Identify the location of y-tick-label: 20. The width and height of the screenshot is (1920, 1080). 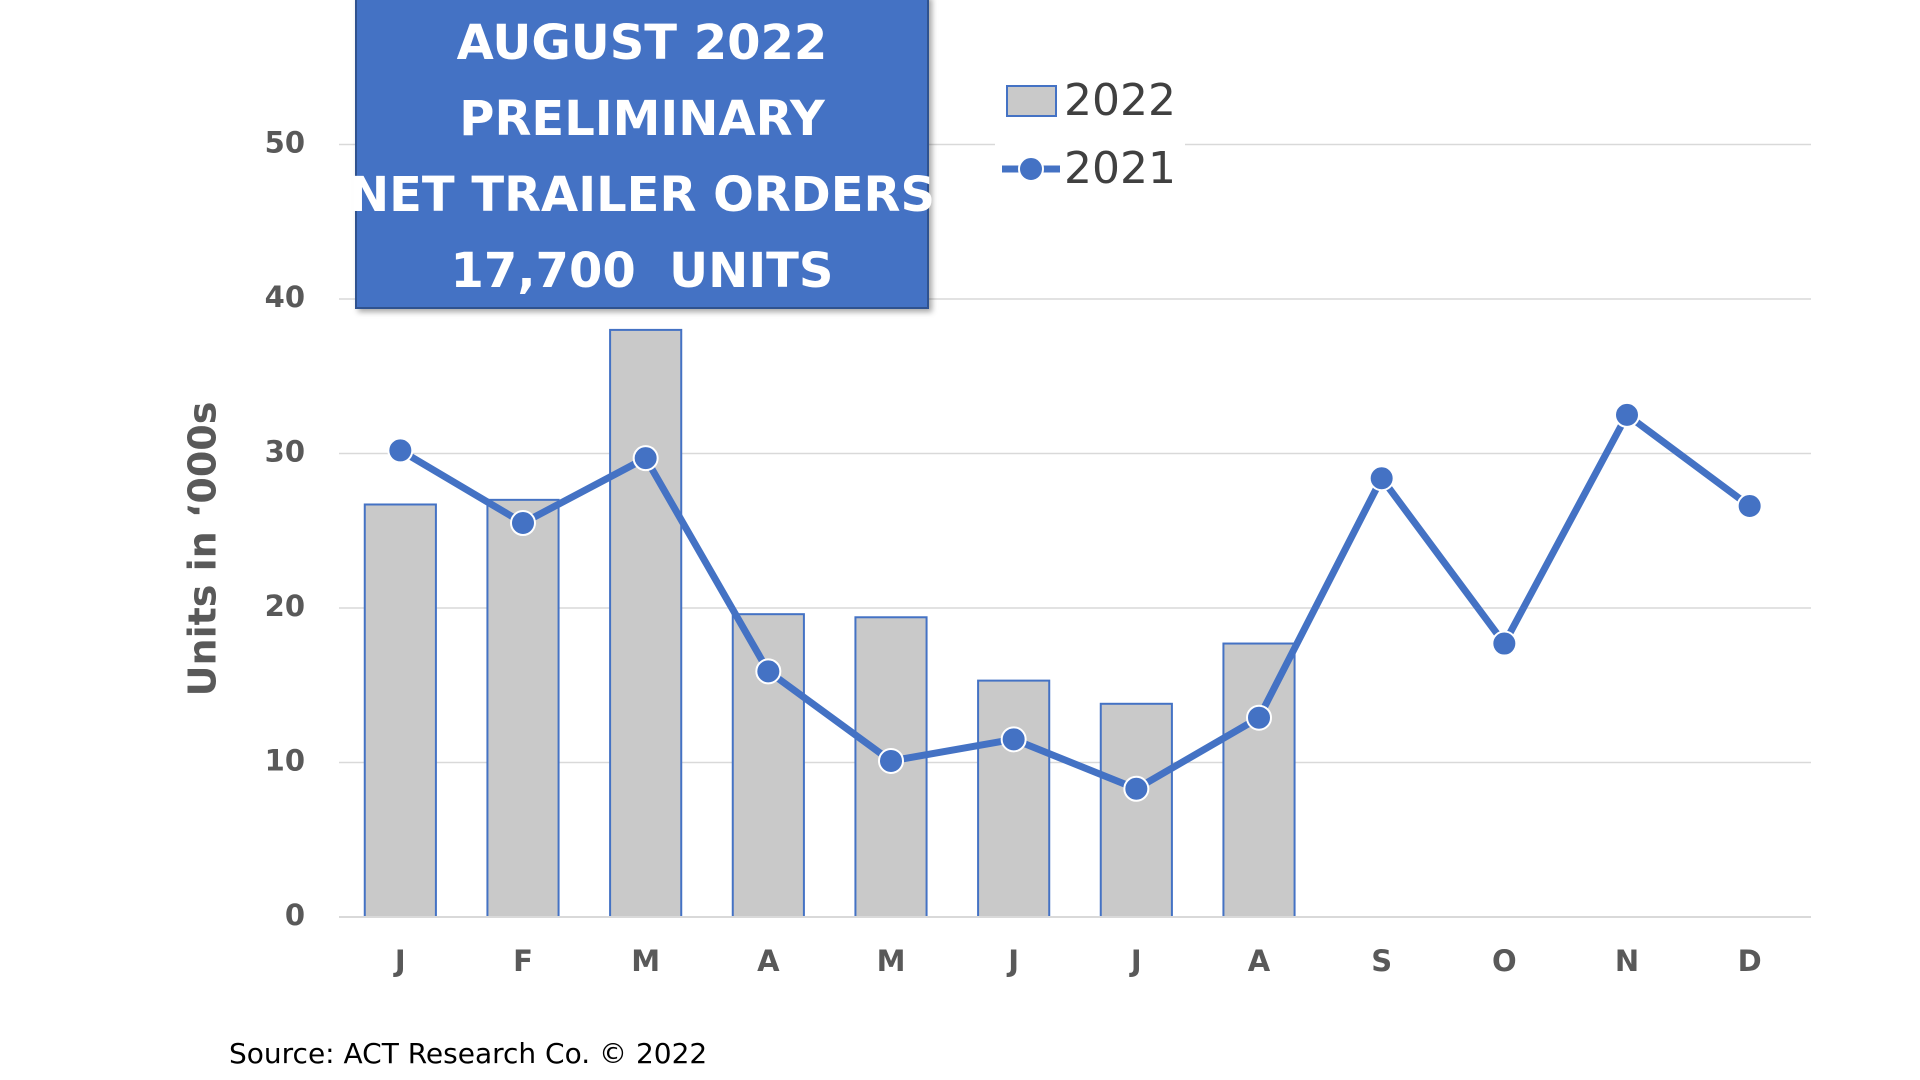
(285, 606).